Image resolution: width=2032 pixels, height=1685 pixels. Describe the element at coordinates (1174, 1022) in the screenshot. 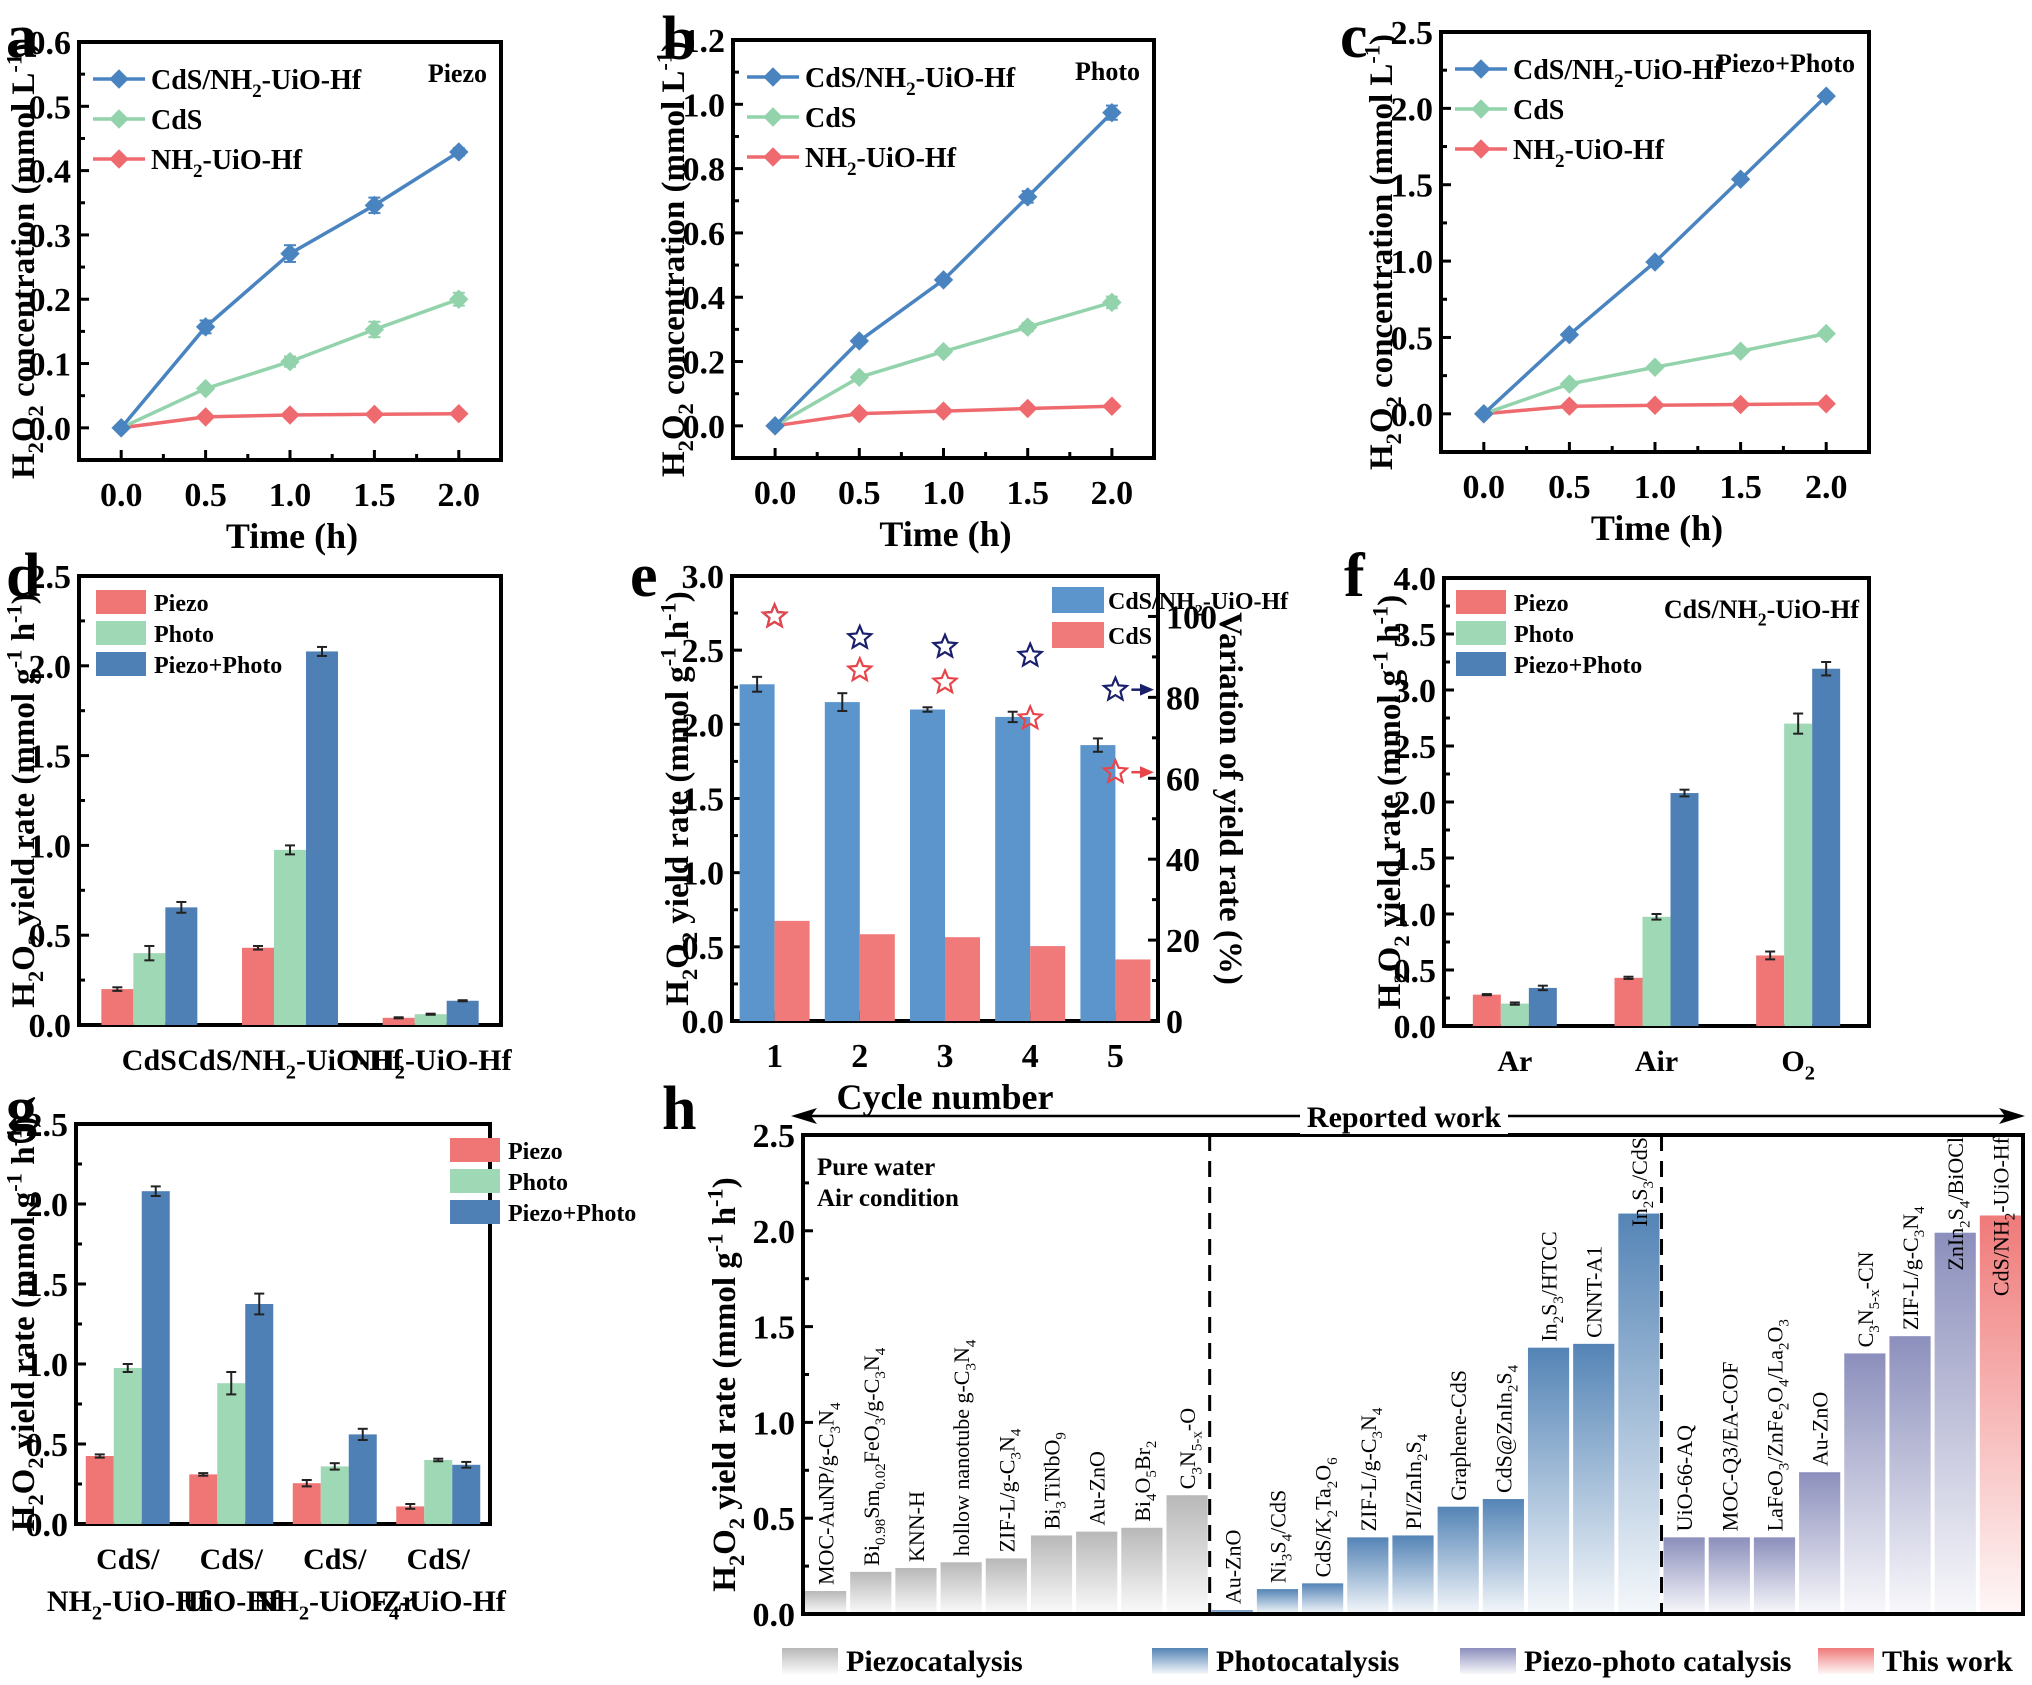

I see `y2-tick-label: 0` at that location.